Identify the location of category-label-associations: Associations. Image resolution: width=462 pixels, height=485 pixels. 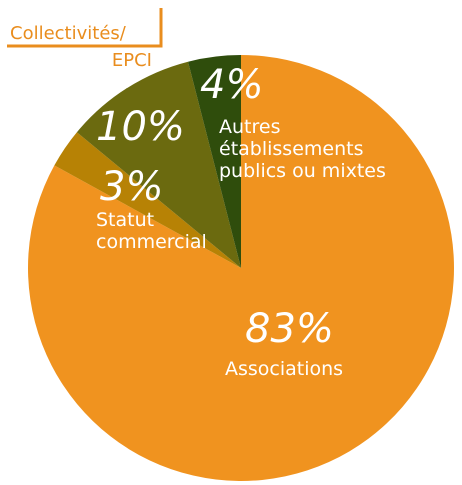
(284, 369).